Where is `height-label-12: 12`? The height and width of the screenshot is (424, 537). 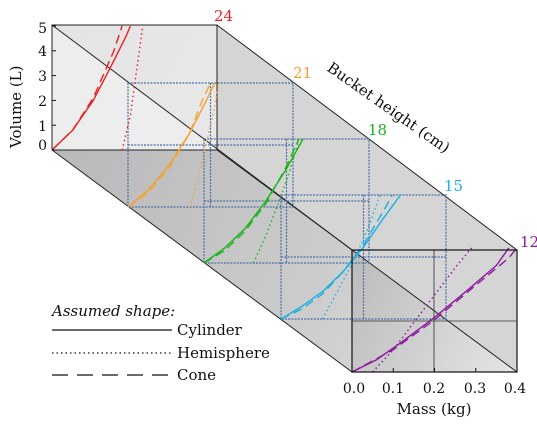 height-label-12: 12 is located at coordinates (528, 242).